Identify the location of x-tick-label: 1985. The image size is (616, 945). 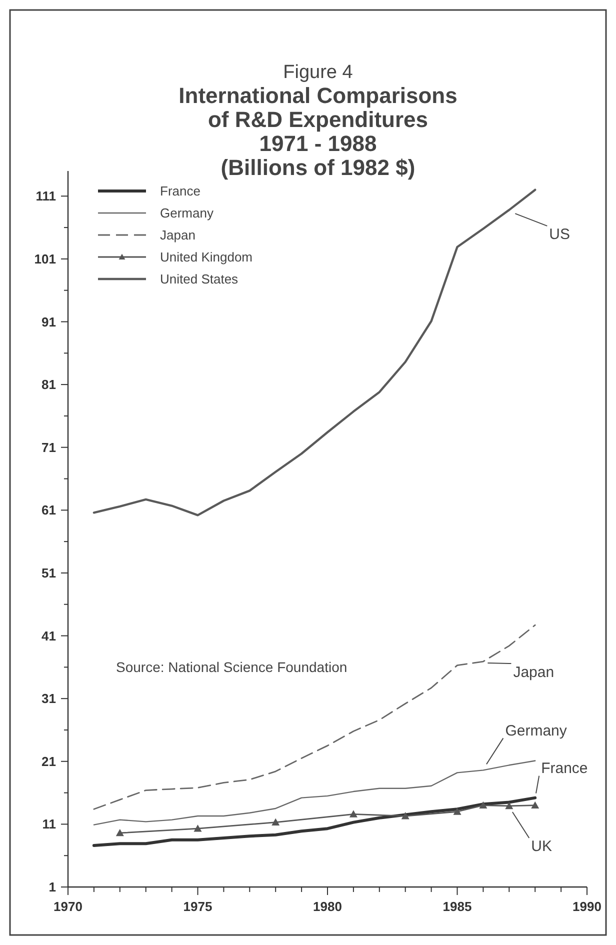
(457, 906).